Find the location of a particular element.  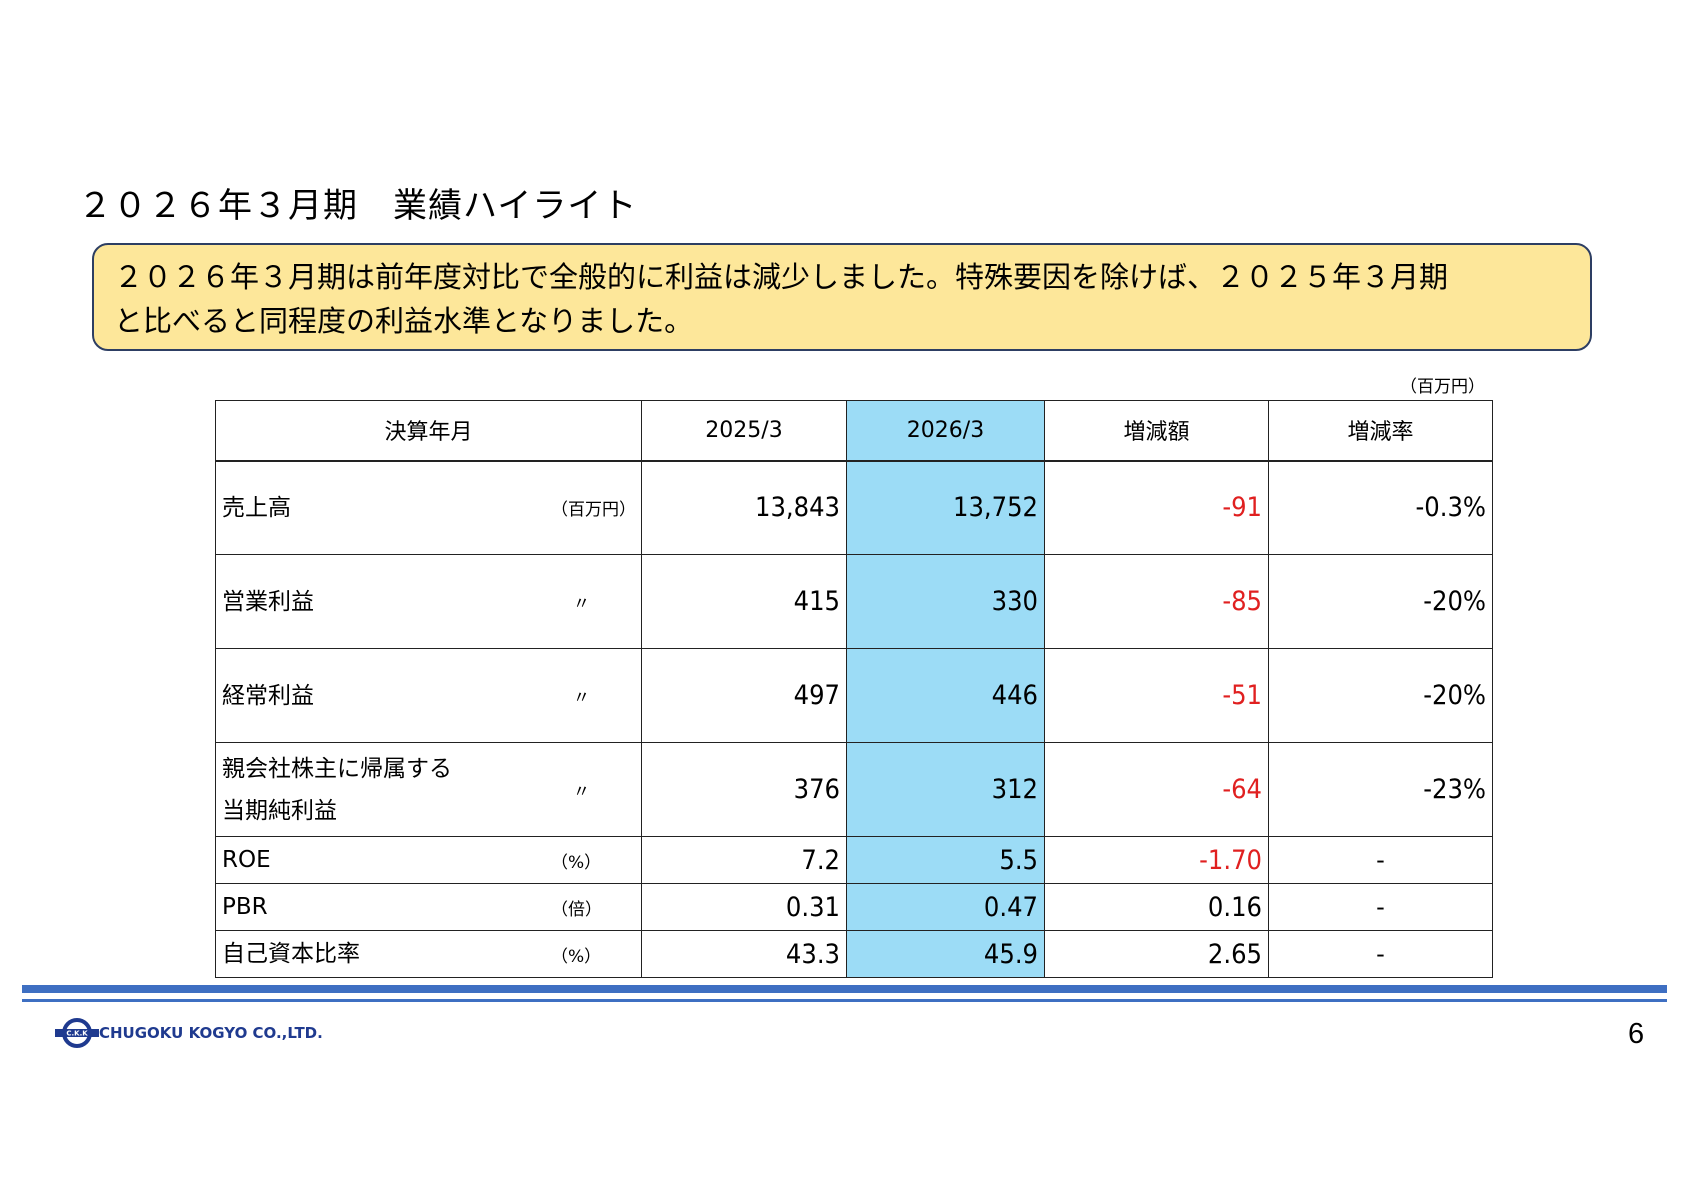

table-row: 経常利益 〃 497 446 -51 -20% is located at coordinates (854, 695).